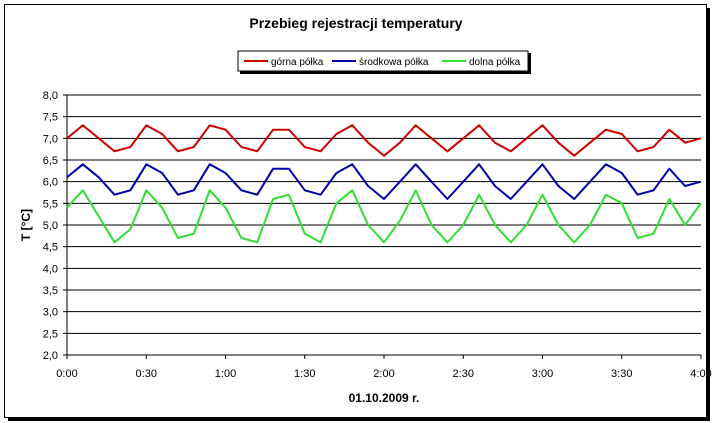 The height and width of the screenshot is (423, 713). I want to click on y-tick-label: 2,0, so click(50, 356).